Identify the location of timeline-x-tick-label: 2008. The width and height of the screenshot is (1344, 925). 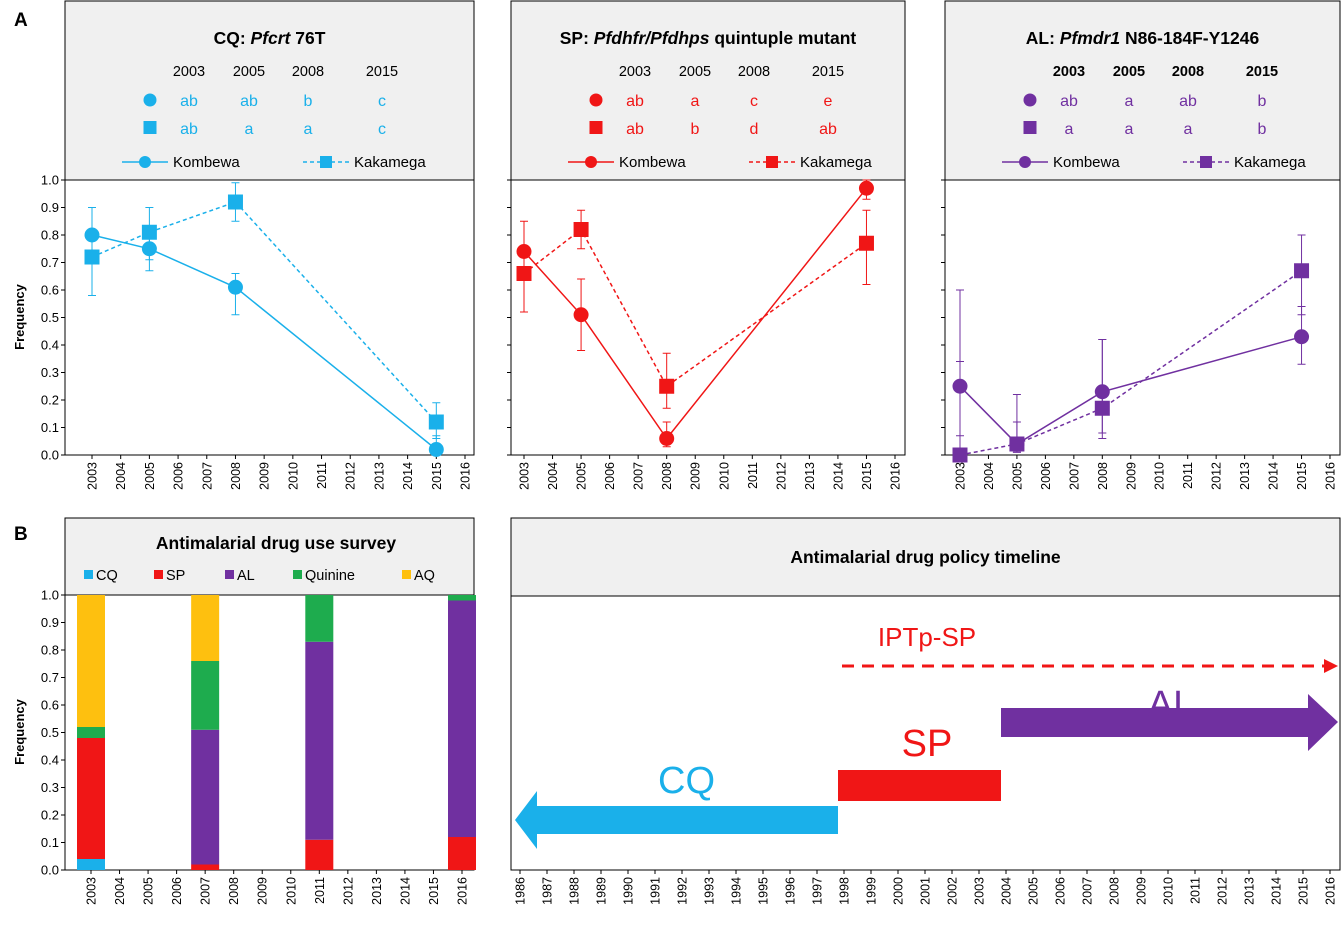
(1115, 891).